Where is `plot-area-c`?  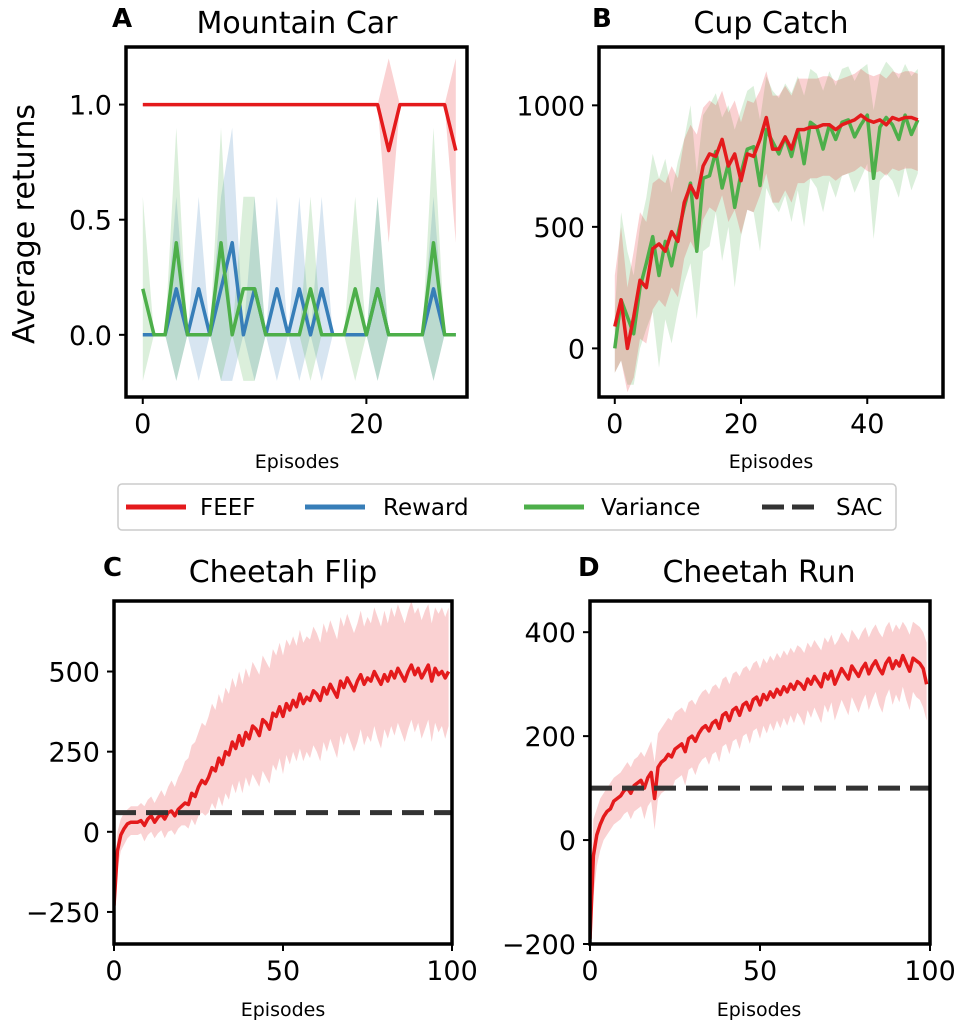
plot-area-c is located at coordinates (283, 756).